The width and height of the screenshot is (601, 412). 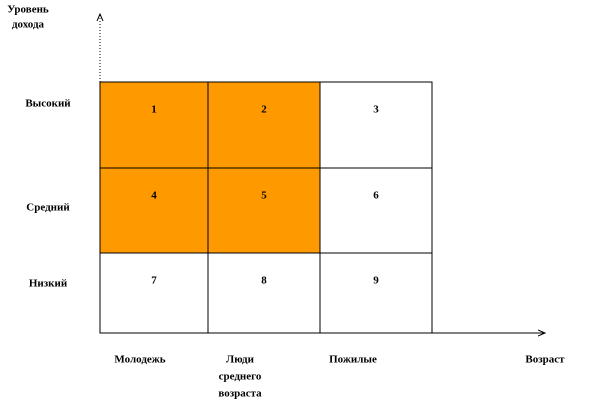 I want to click on column-label: Молодежь, so click(x=139, y=360).